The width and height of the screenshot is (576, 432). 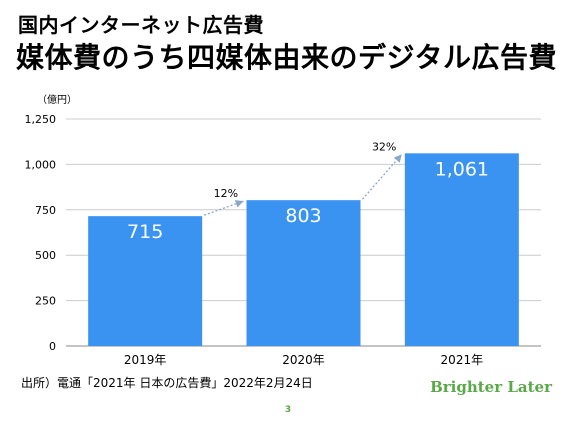 I want to click on bar-value-label: 803, so click(x=303, y=216).